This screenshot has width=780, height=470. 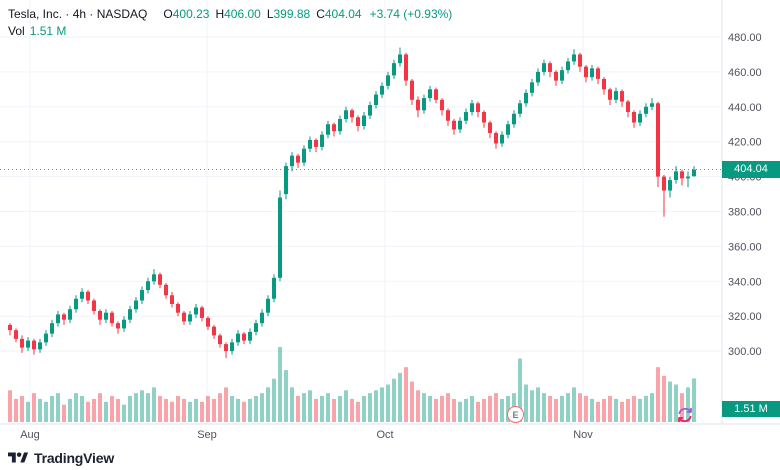 What do you see at coordinates (745, 38) in the screenshot?
I see `price-axis-label: 480.00` at bounding box center [745, 38].